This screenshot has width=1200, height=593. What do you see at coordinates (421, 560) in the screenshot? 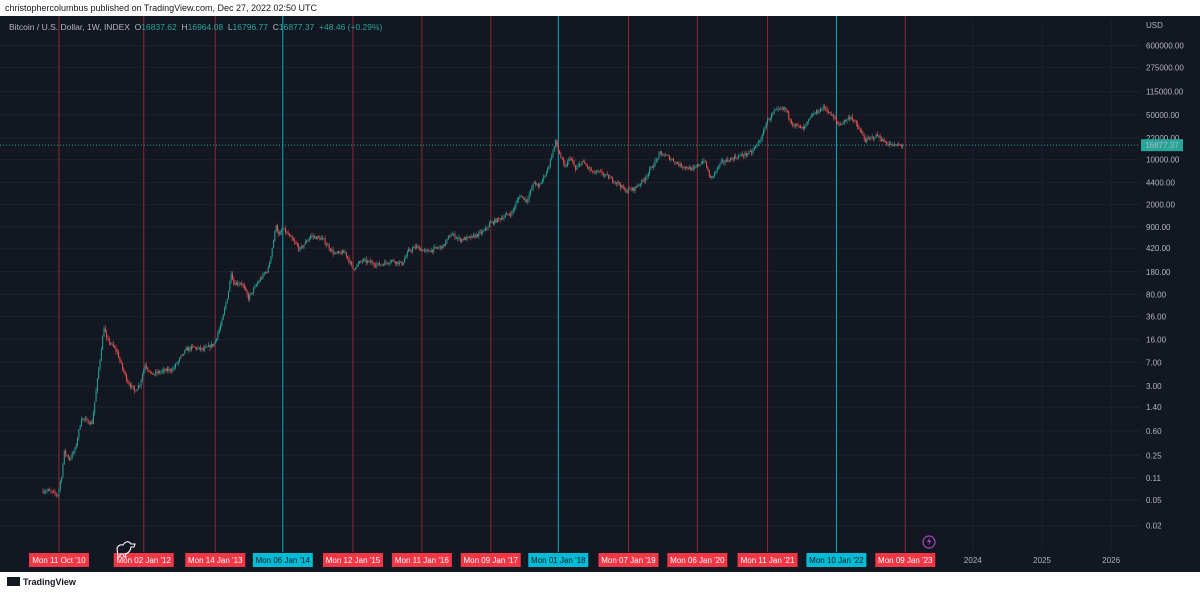
I see `cycle-date-label: Mon 11 Jan '16` at bounding box center [421, 560].